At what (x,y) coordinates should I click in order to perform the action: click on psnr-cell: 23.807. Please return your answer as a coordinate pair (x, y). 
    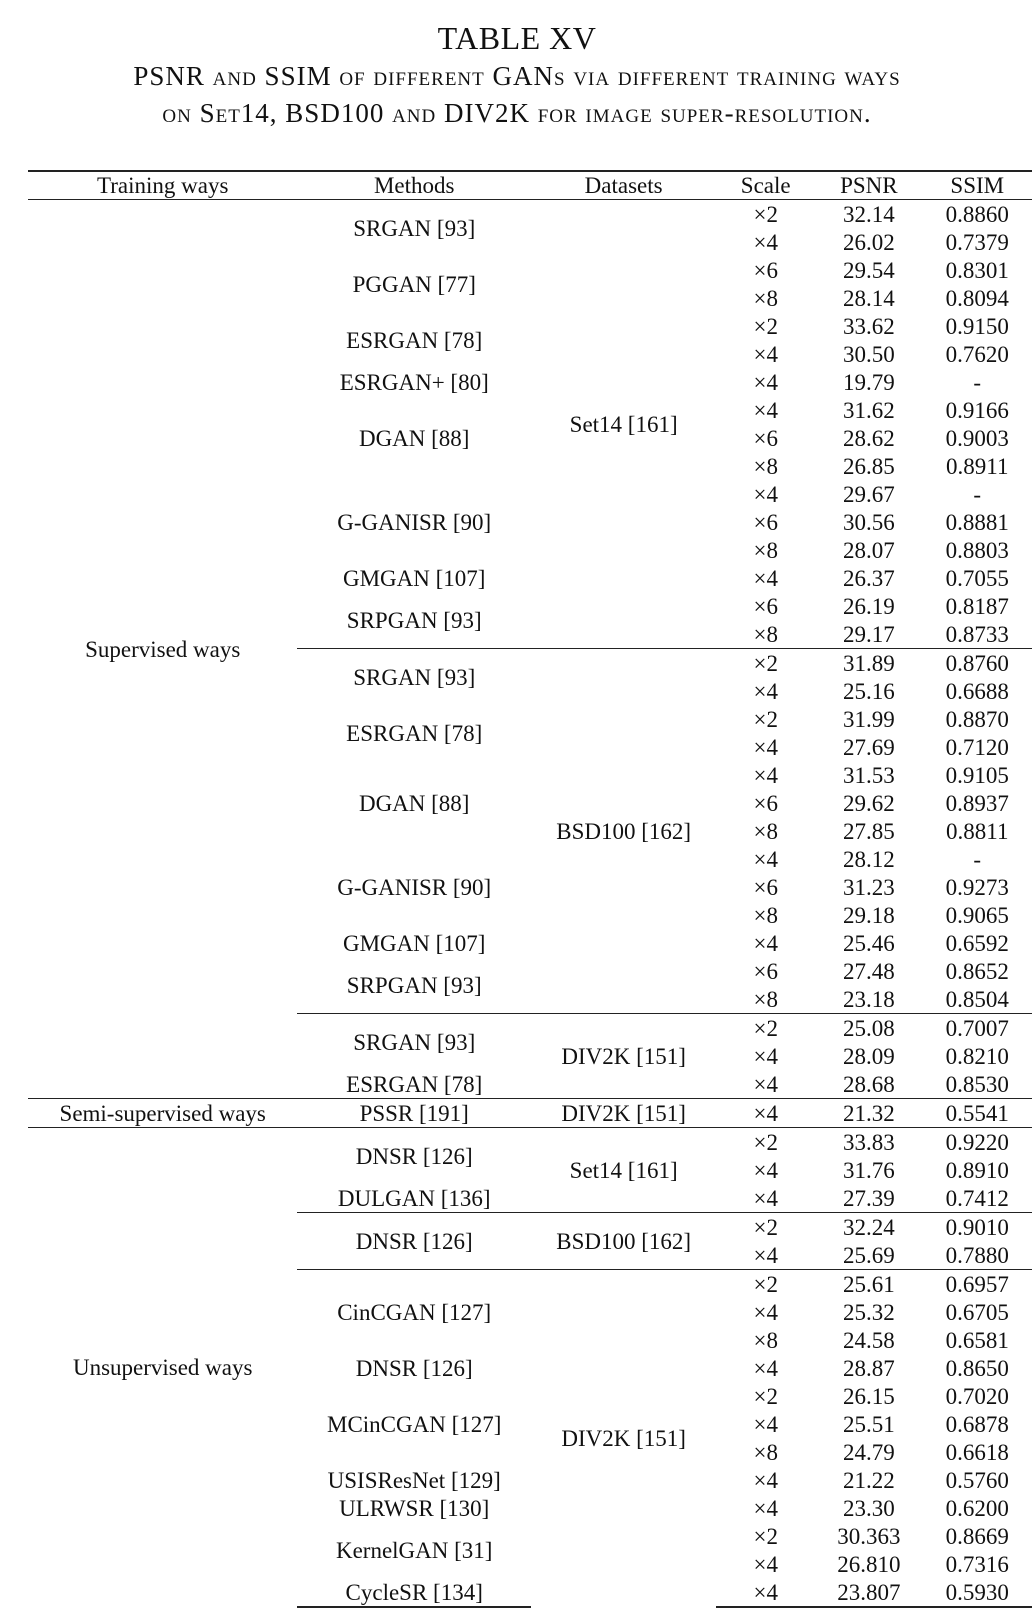
    Looking at the image, I should click on (869, 1593).